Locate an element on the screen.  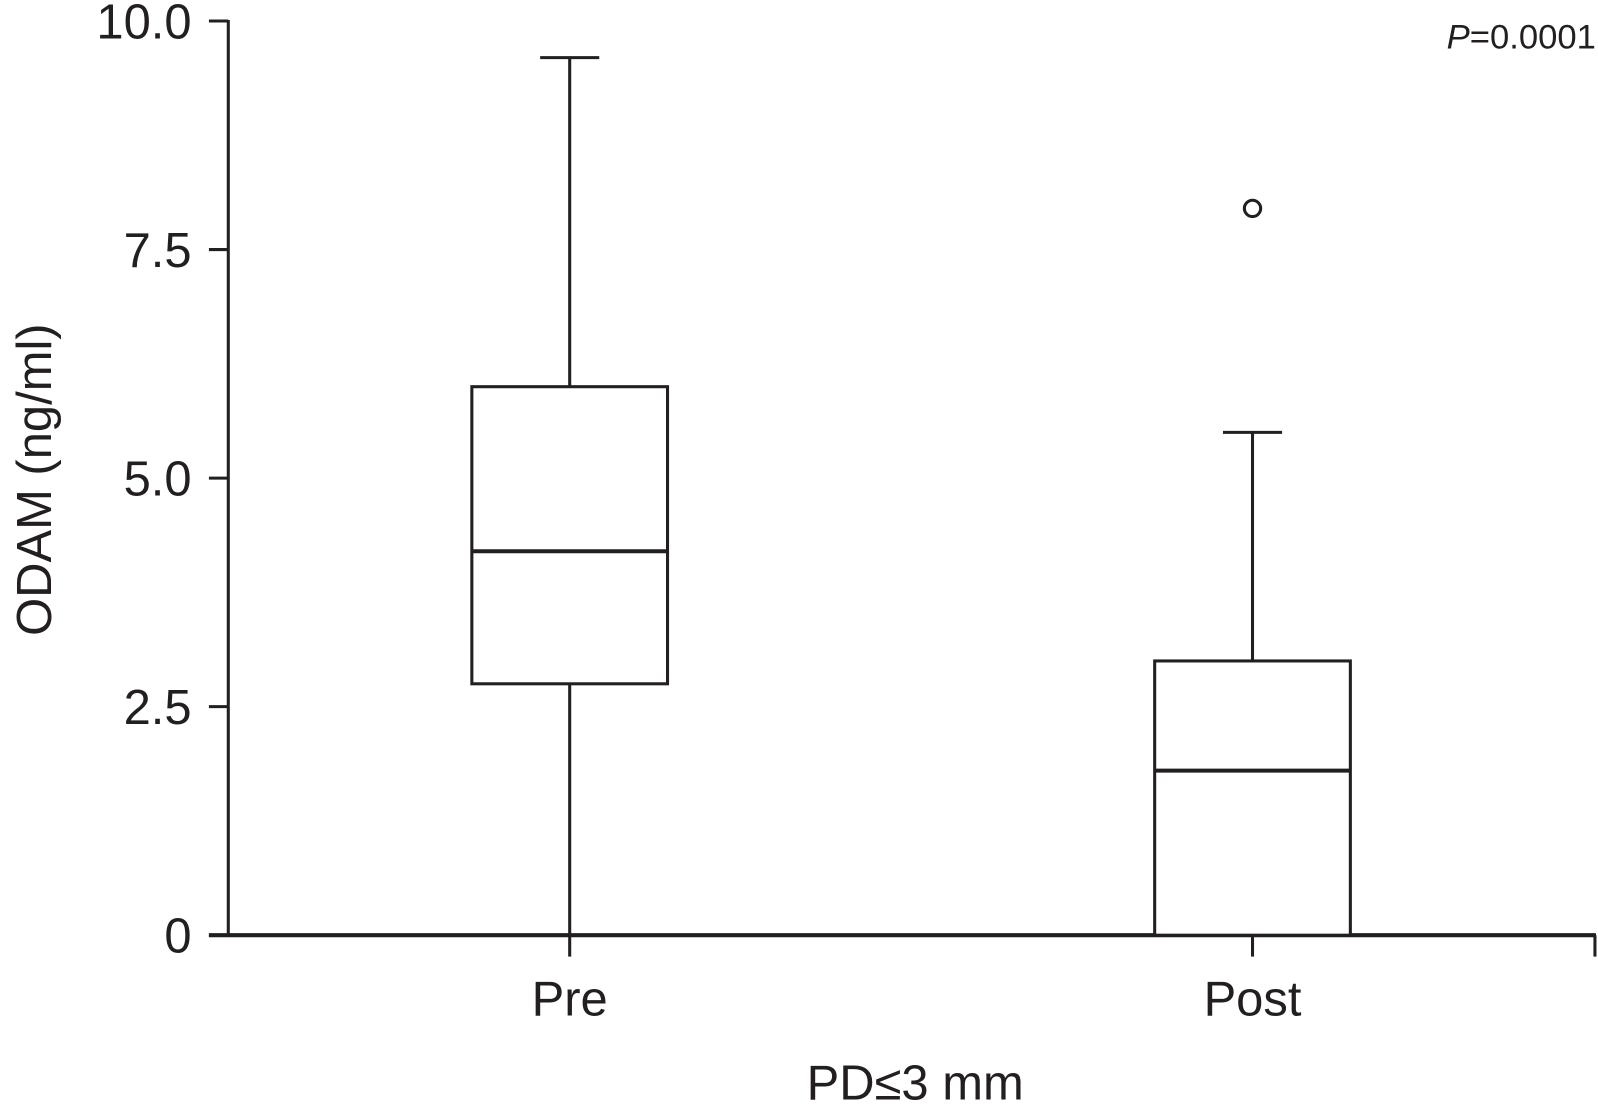
y-tick-label: 5.0 is located at coordinates (158, 479).